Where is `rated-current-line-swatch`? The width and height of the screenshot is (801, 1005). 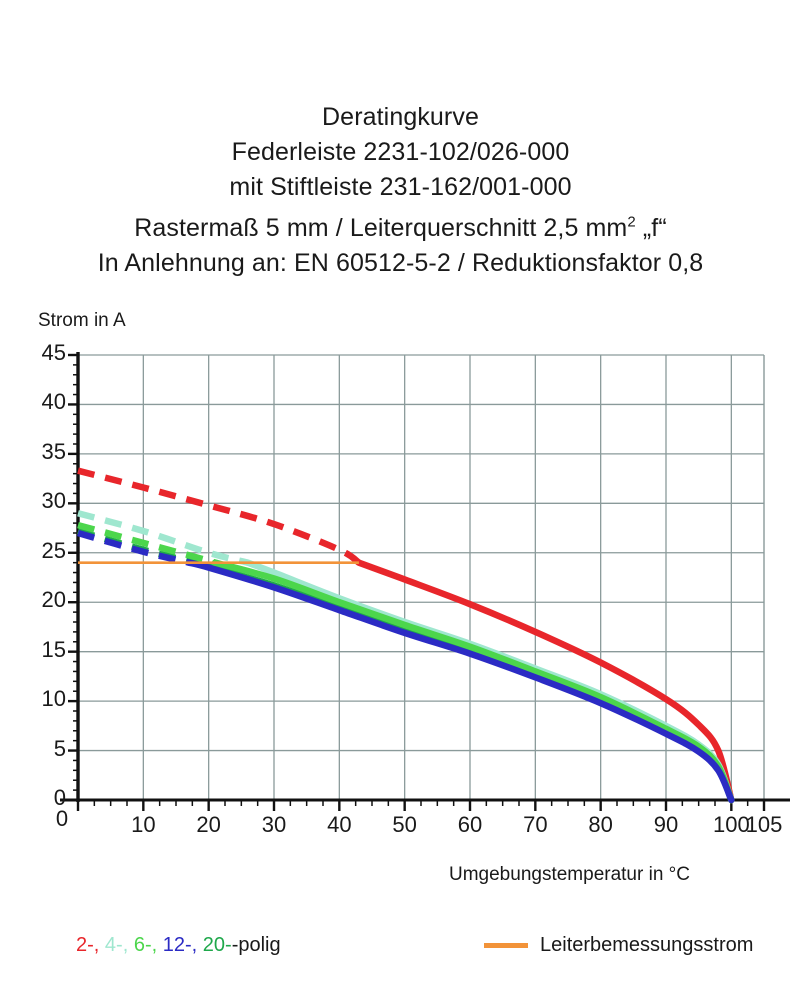
rated-current-line-swatch is located at coordinates (506, 945).